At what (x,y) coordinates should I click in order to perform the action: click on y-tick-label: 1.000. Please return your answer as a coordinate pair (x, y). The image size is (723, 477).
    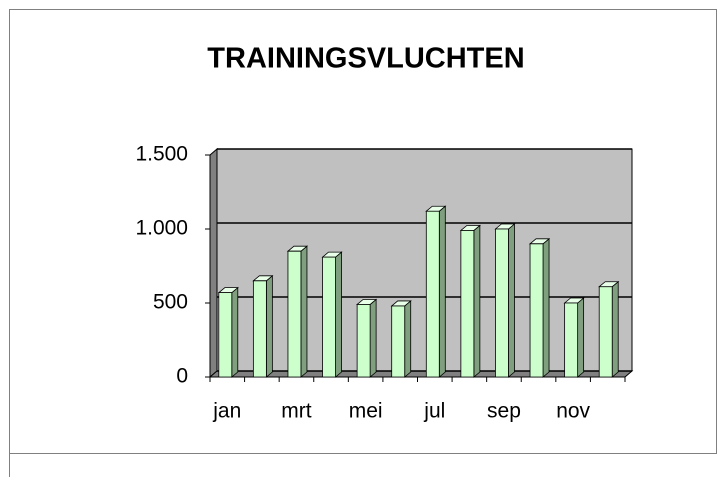
    Looking at the image, I should click on (161, 228).